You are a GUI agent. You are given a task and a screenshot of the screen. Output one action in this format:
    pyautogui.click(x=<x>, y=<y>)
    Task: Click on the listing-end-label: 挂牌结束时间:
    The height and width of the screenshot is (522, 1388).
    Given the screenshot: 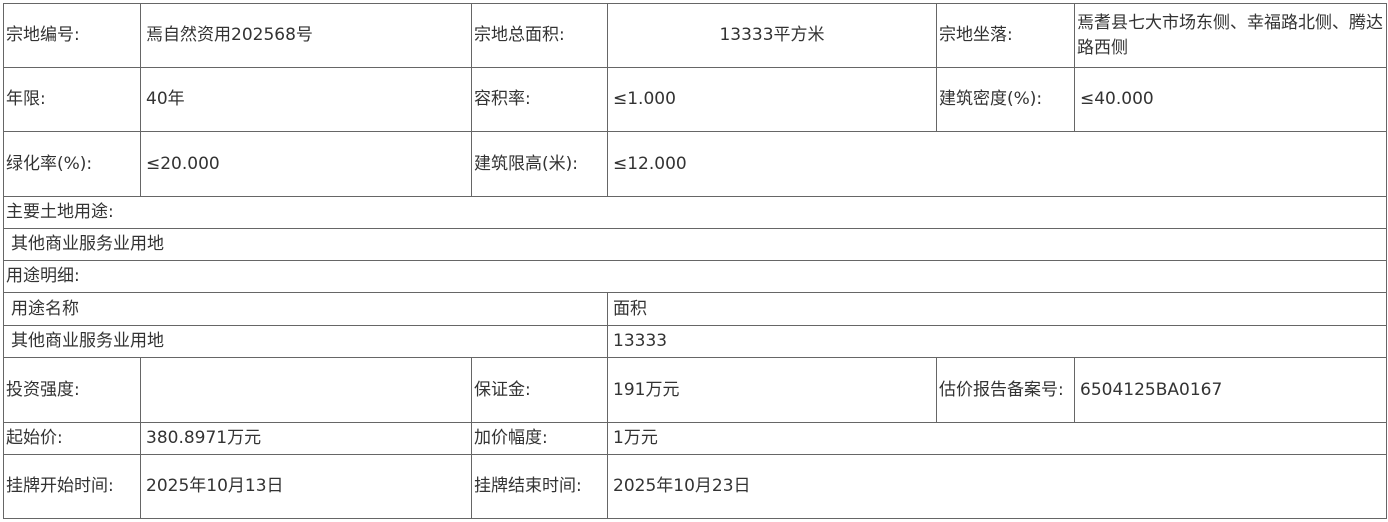 What is the action you would take?
    pyautogui.click(x=539, y=486)
    